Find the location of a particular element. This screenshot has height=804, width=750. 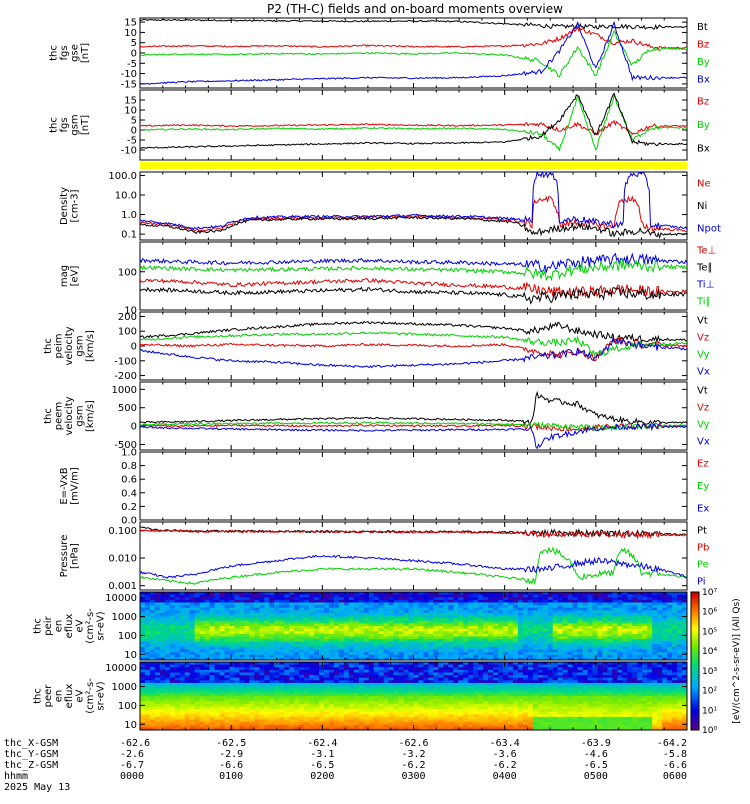

series-pressure-Pe is located at coordinates (413, 566).